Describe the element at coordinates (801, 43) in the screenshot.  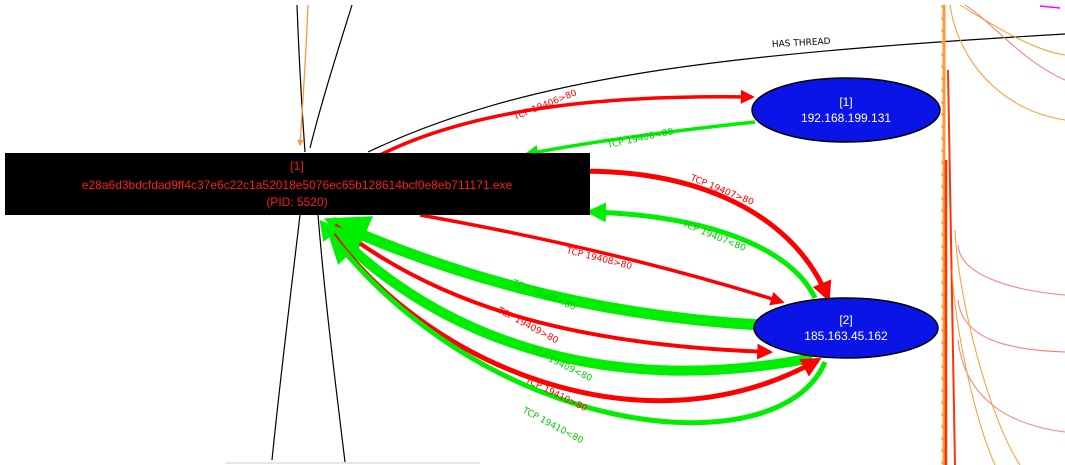
I see `has-thread-label: HAS THREAD` at that location.